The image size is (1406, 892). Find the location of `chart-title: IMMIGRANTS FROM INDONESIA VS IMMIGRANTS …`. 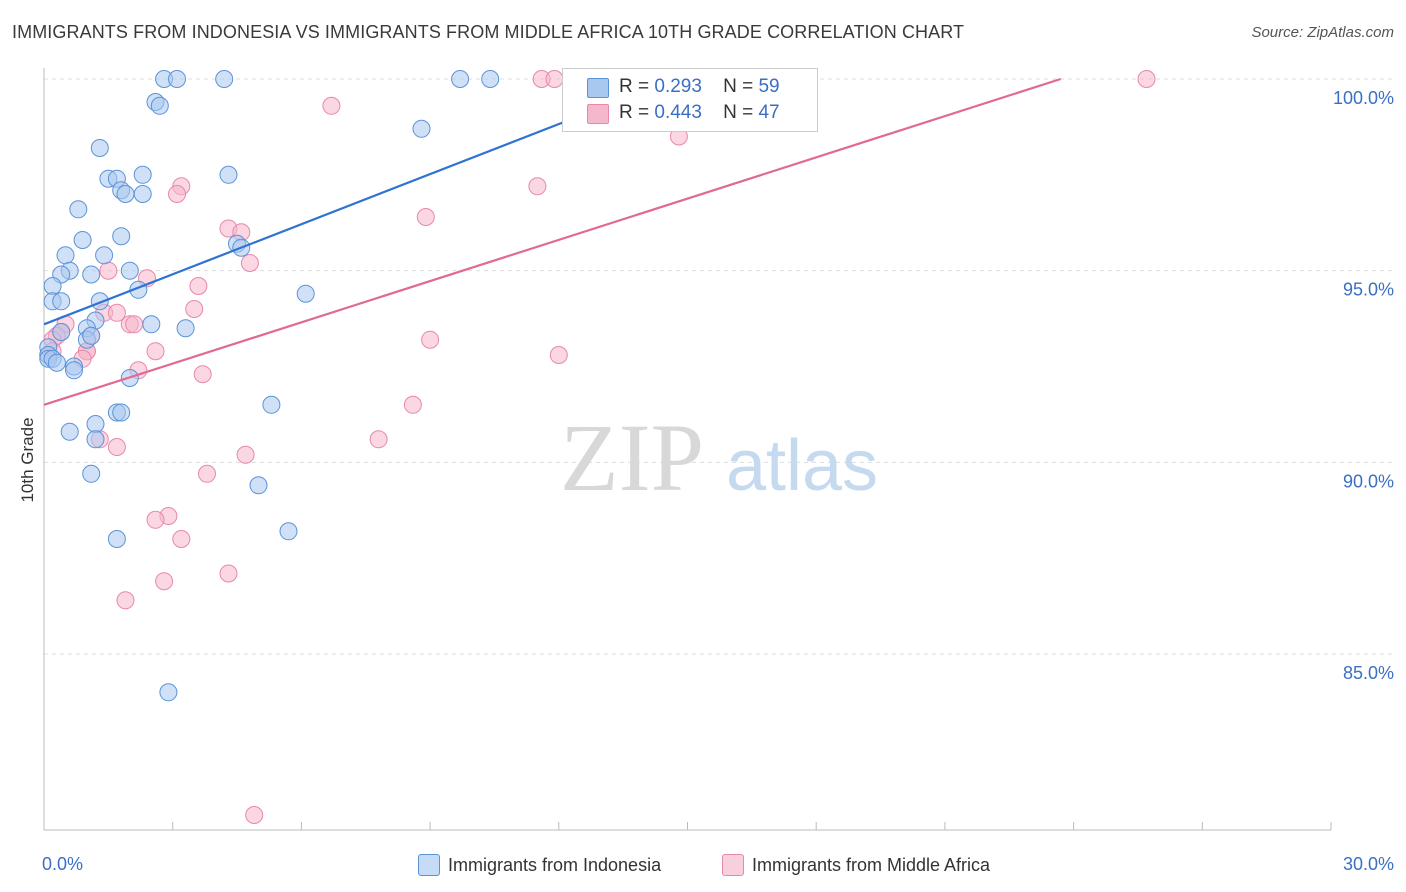

chart-title: IMMIGRANTS FROM INDONESIA VS IMMIGRANTS … is located at coordinates (488, 32).